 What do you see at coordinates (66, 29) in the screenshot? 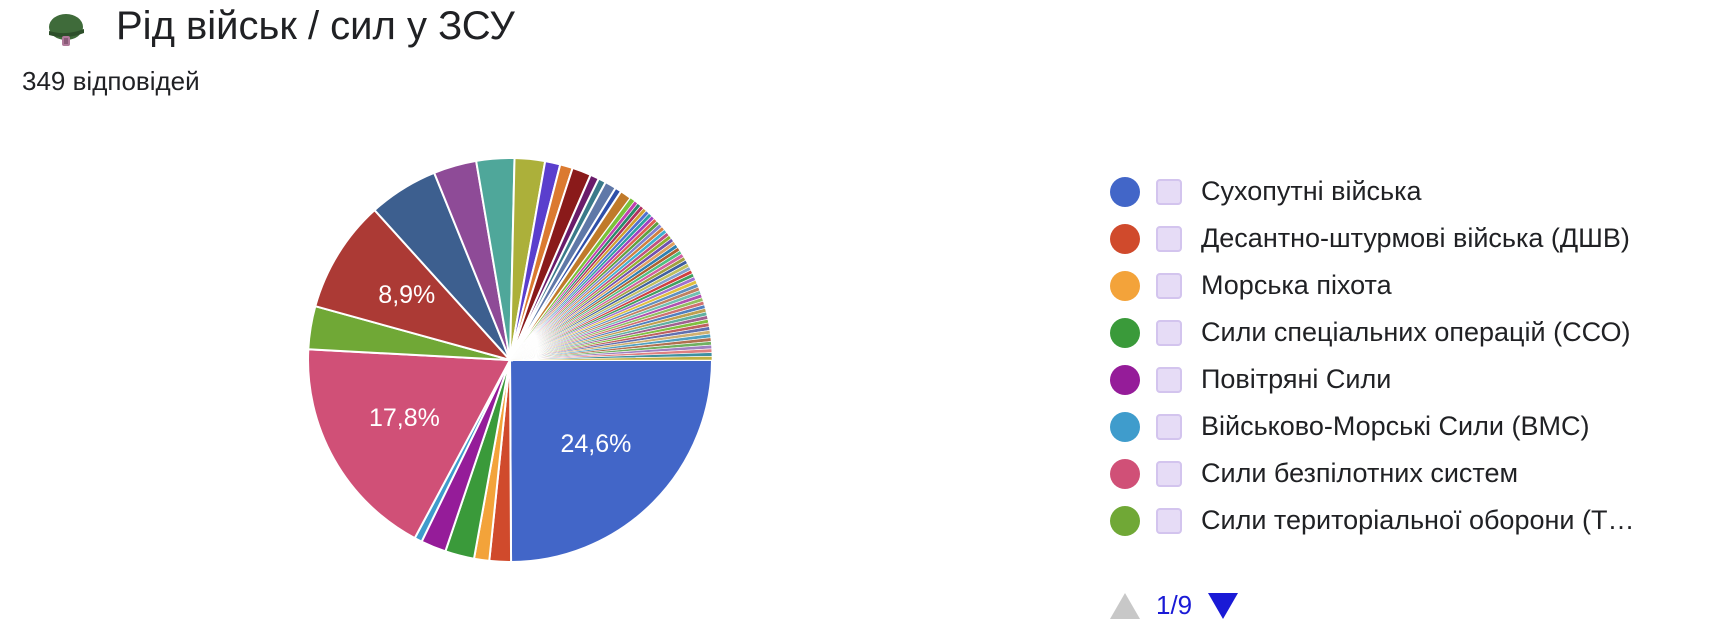
I see `helmet-icon` at bounding box center [66, 29].